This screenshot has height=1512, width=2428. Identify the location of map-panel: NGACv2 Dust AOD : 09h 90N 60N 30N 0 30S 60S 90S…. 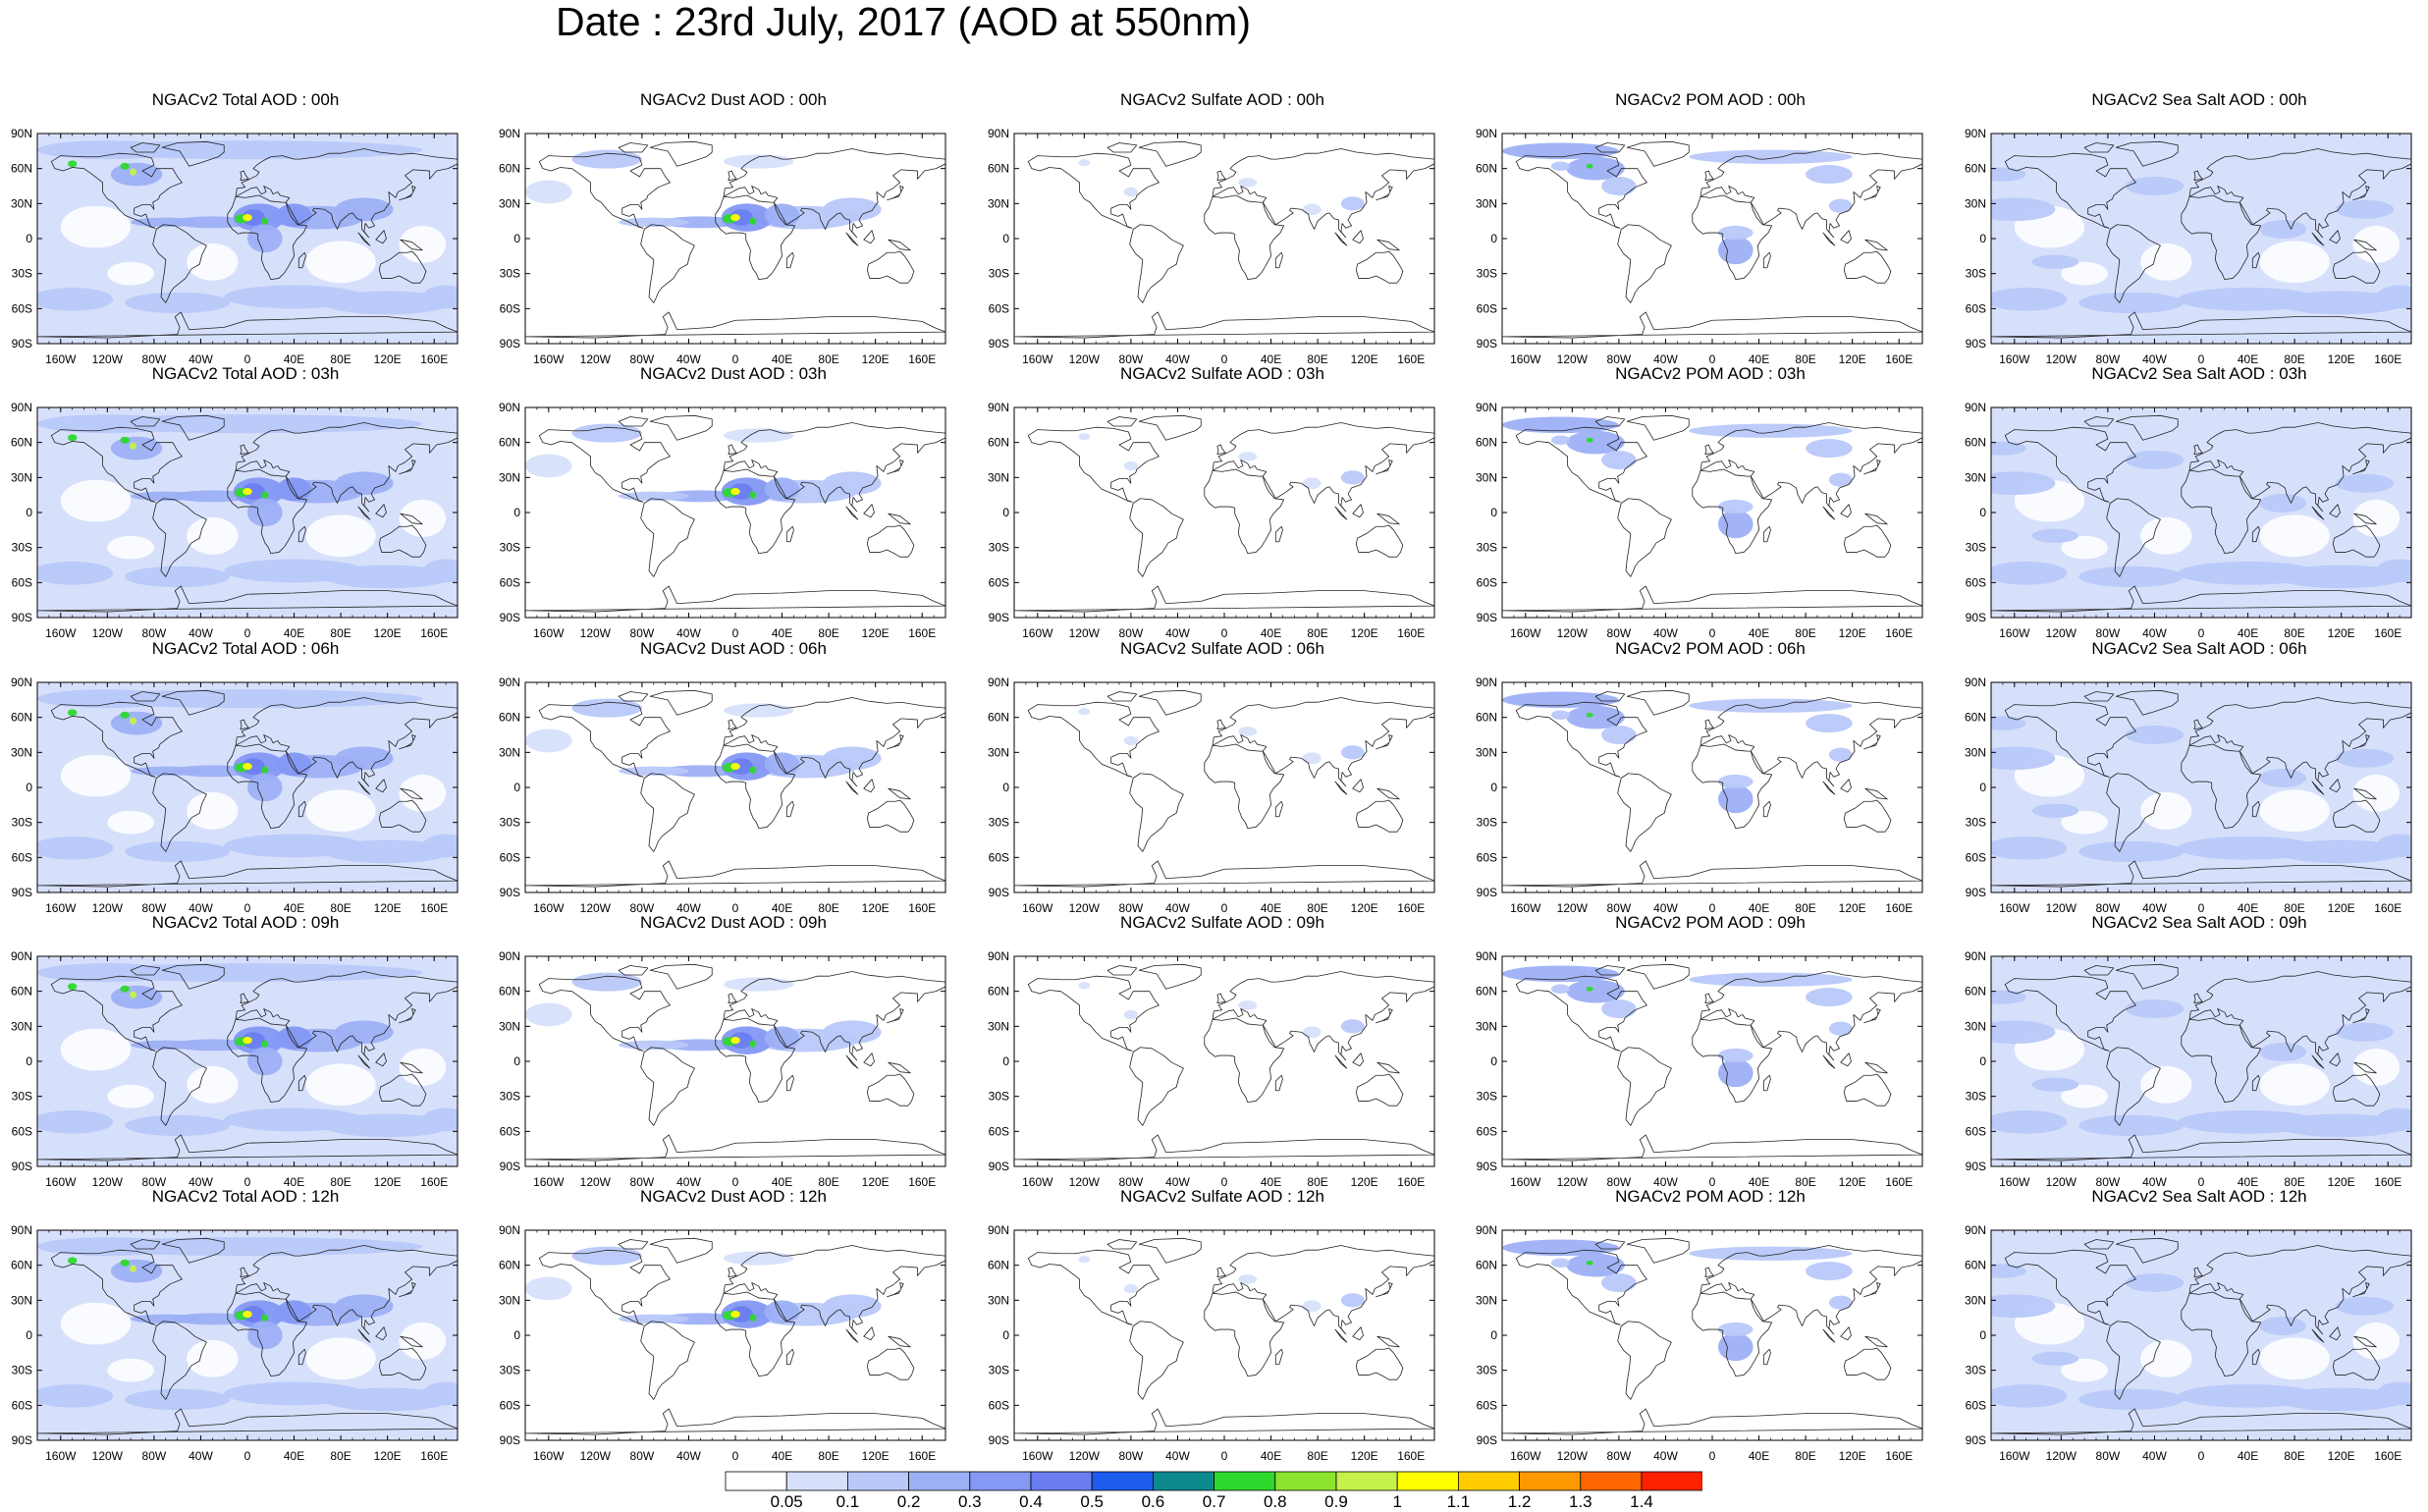
(733, 1051).